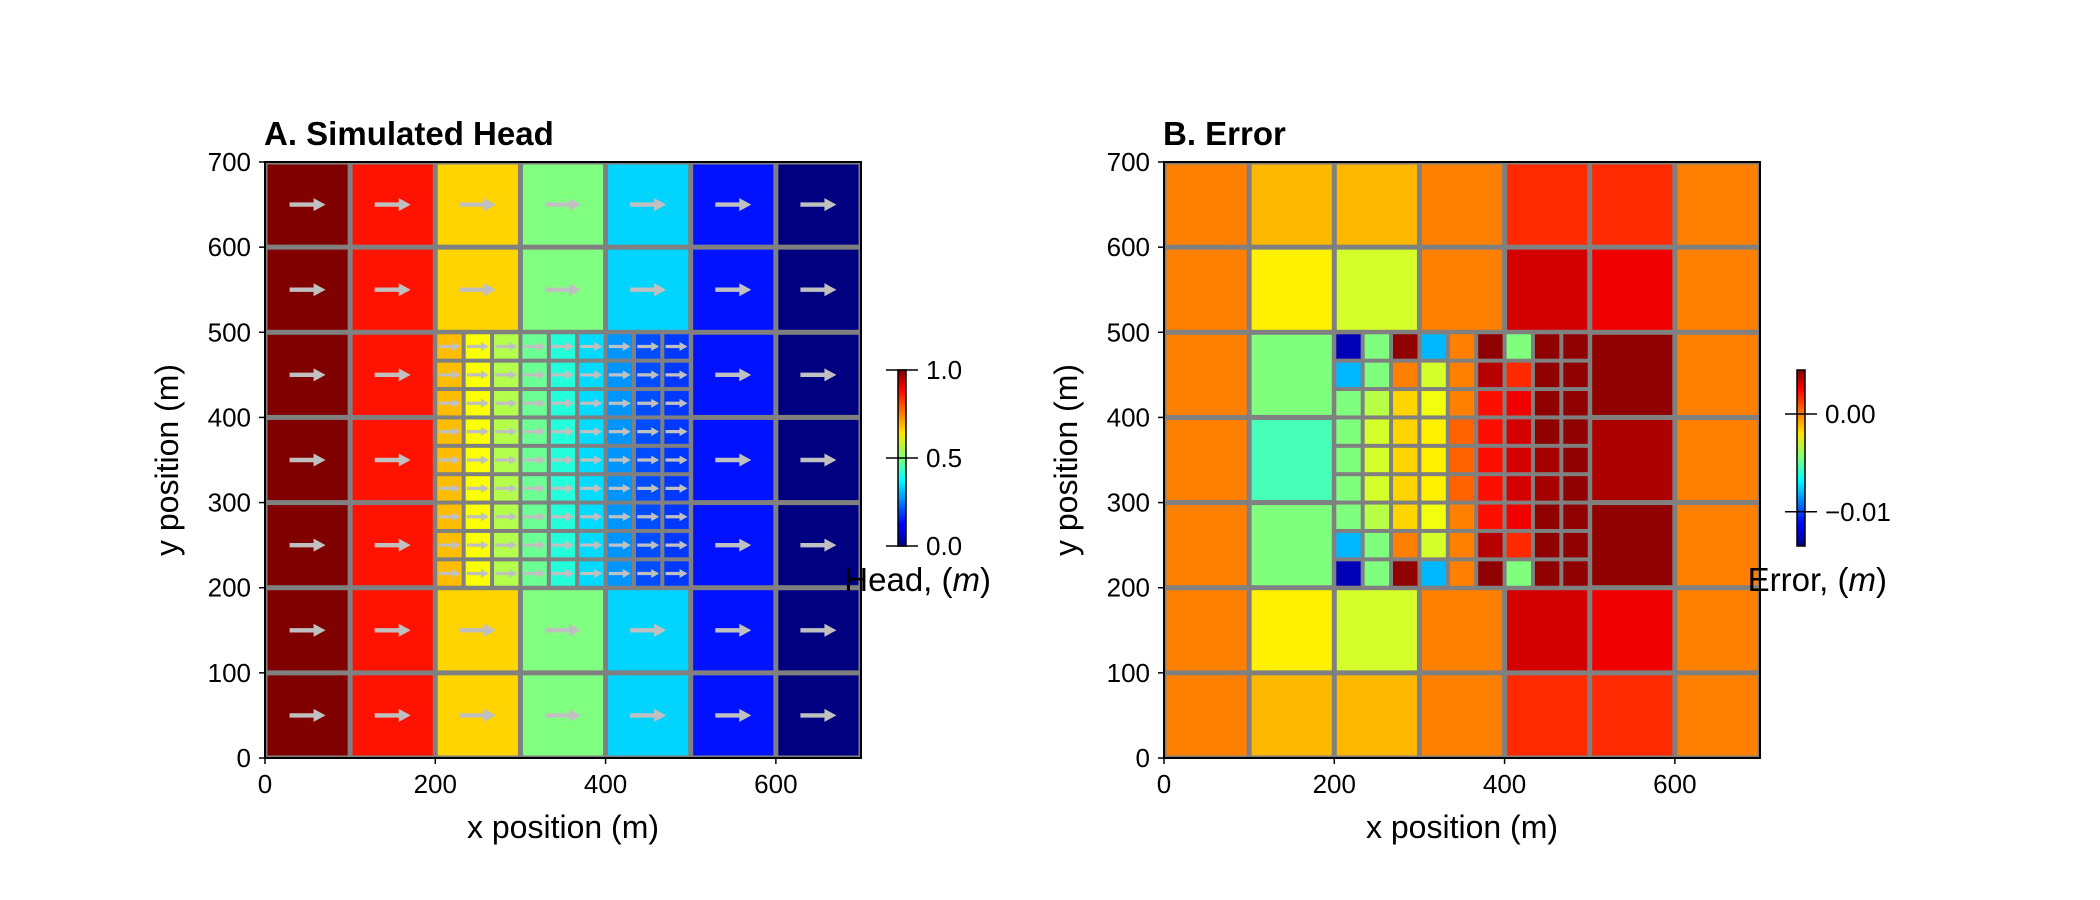  What do you see at coordinates (1819, 483) in the screenshot?
I see `panel-b-colorbar: −0.01 0.00 Error, (m)` at bounding box center [1819, 483].